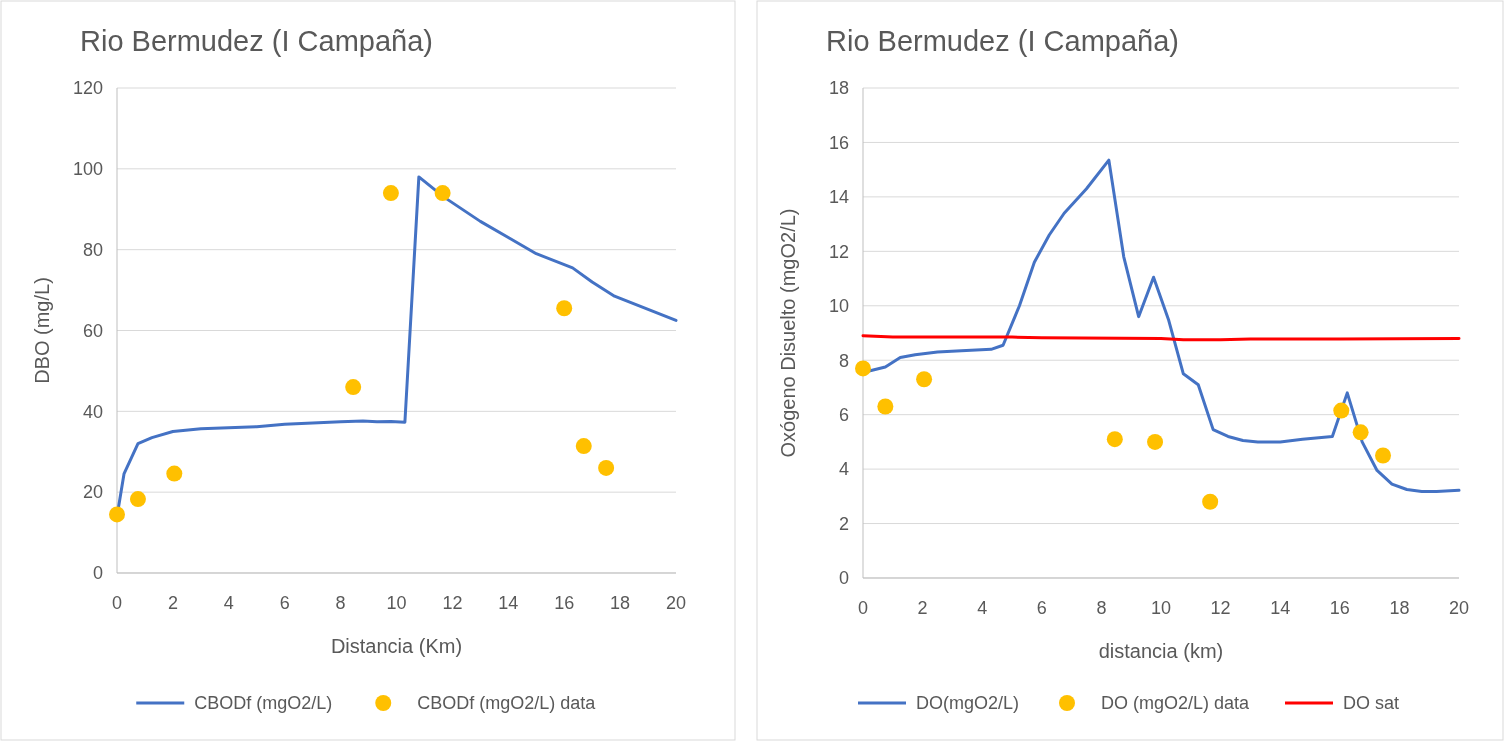 The width and height of the screenshot is (1505, 742). What do you see at coordinates (92, 330) in the screenshot?
I see `y-tick-label: 60` at bounding box center [92, 330].